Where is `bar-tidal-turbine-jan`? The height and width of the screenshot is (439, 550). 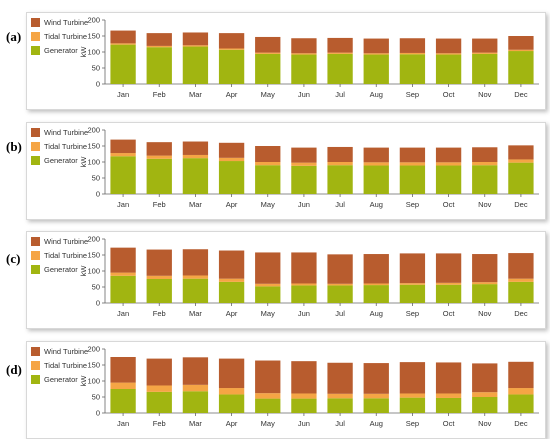
bar-tidal-turbine-jan is located at coordinates (123, 44).